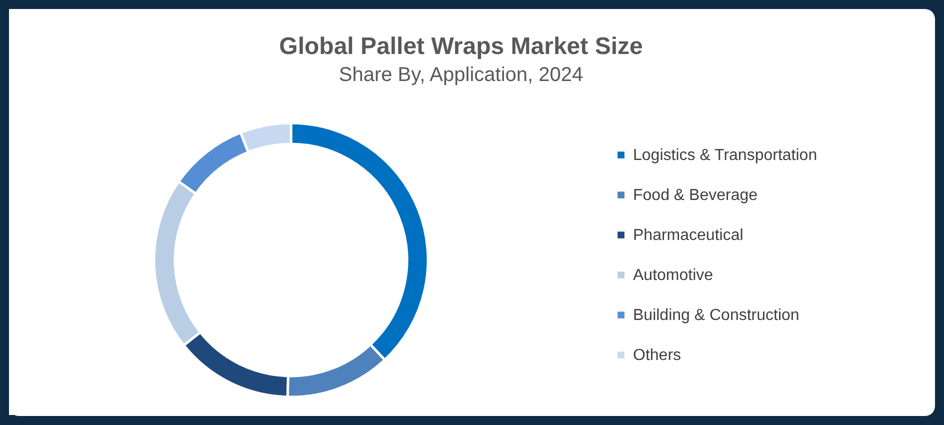  I want to click on legend-label: Automotive, so click(673, 275).